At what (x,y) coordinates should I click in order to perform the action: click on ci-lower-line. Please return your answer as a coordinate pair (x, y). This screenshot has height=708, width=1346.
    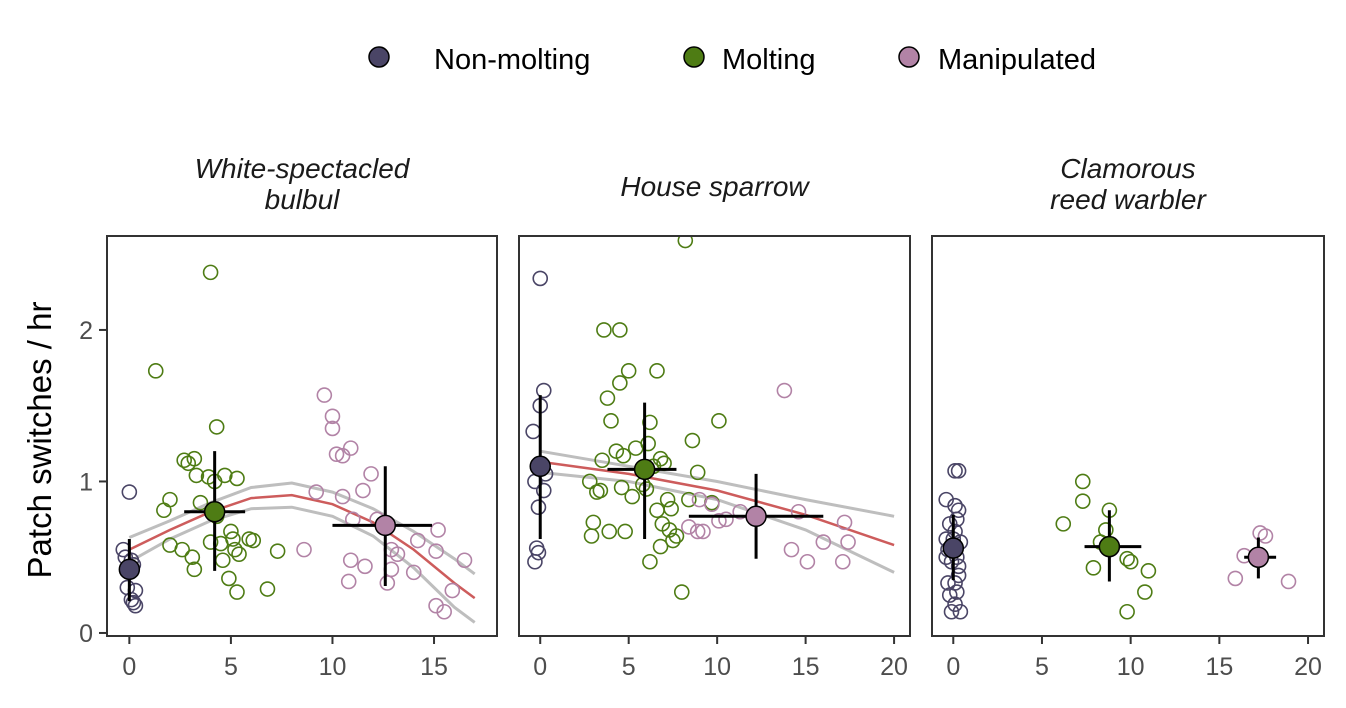
    Looking at the image, I should click on (302, 564).